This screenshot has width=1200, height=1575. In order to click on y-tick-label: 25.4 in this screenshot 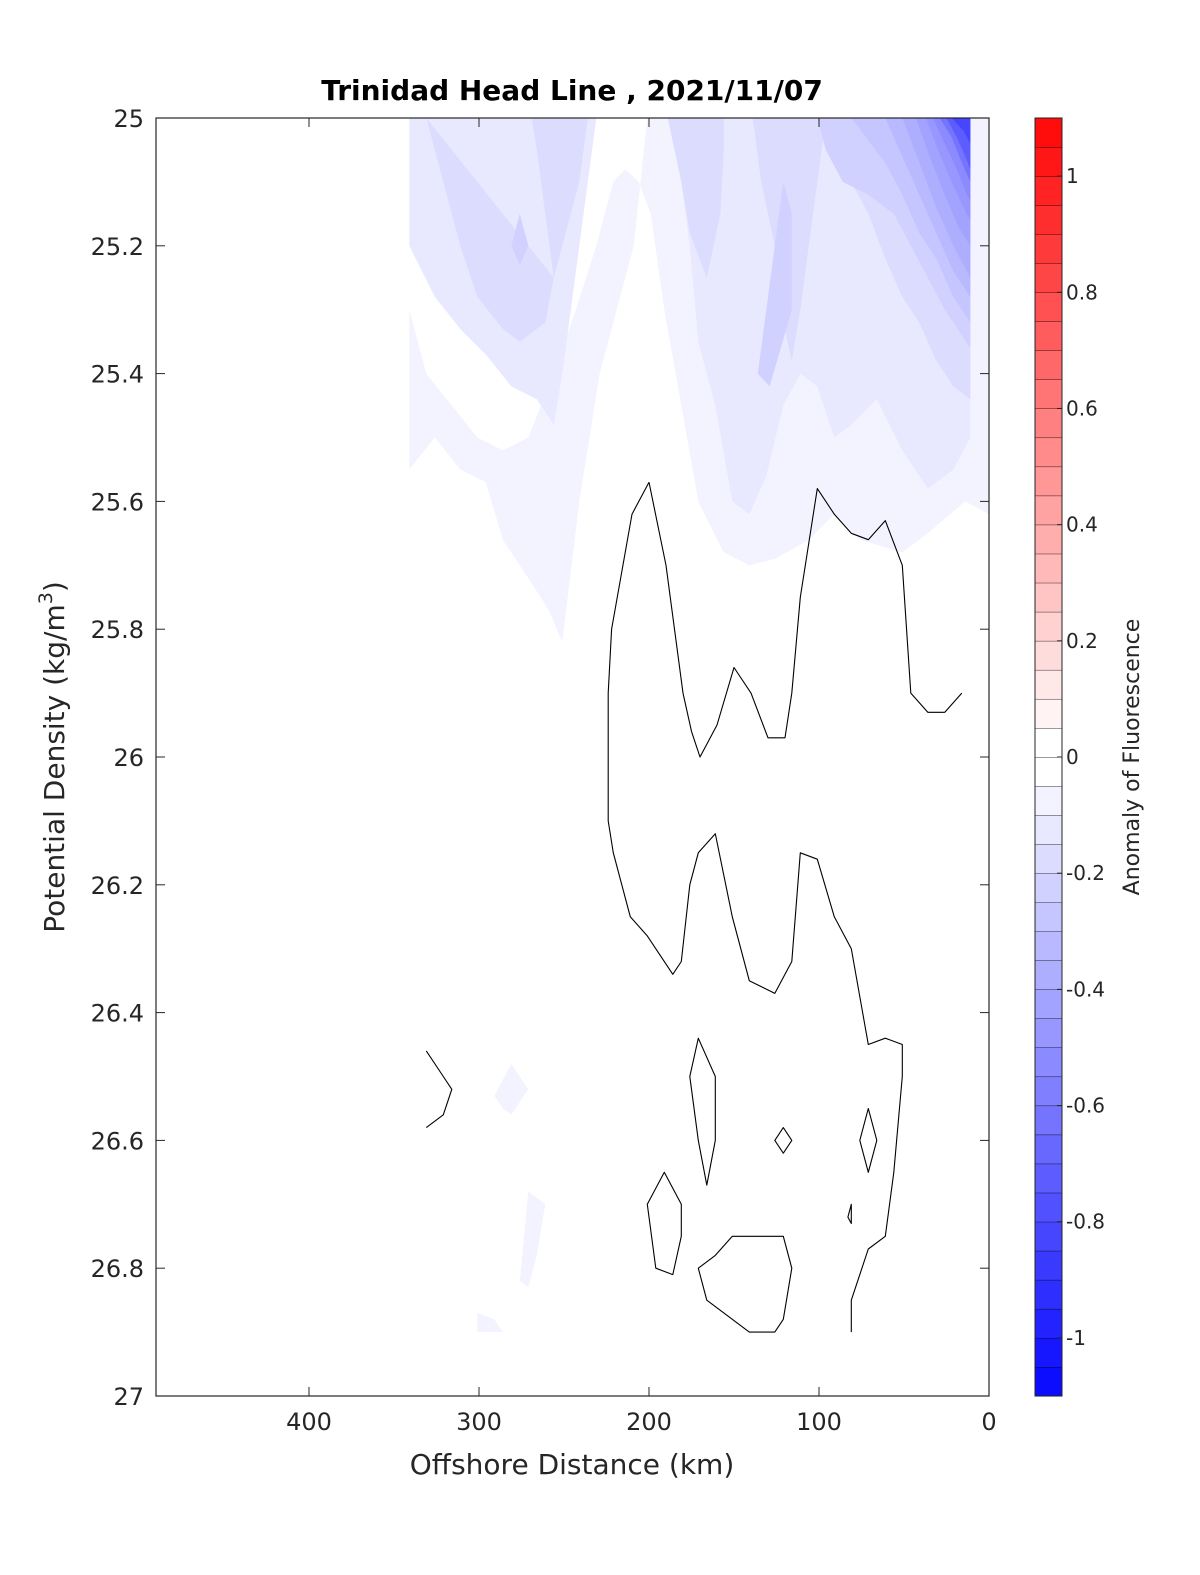, I will do `click(117, 375)`.